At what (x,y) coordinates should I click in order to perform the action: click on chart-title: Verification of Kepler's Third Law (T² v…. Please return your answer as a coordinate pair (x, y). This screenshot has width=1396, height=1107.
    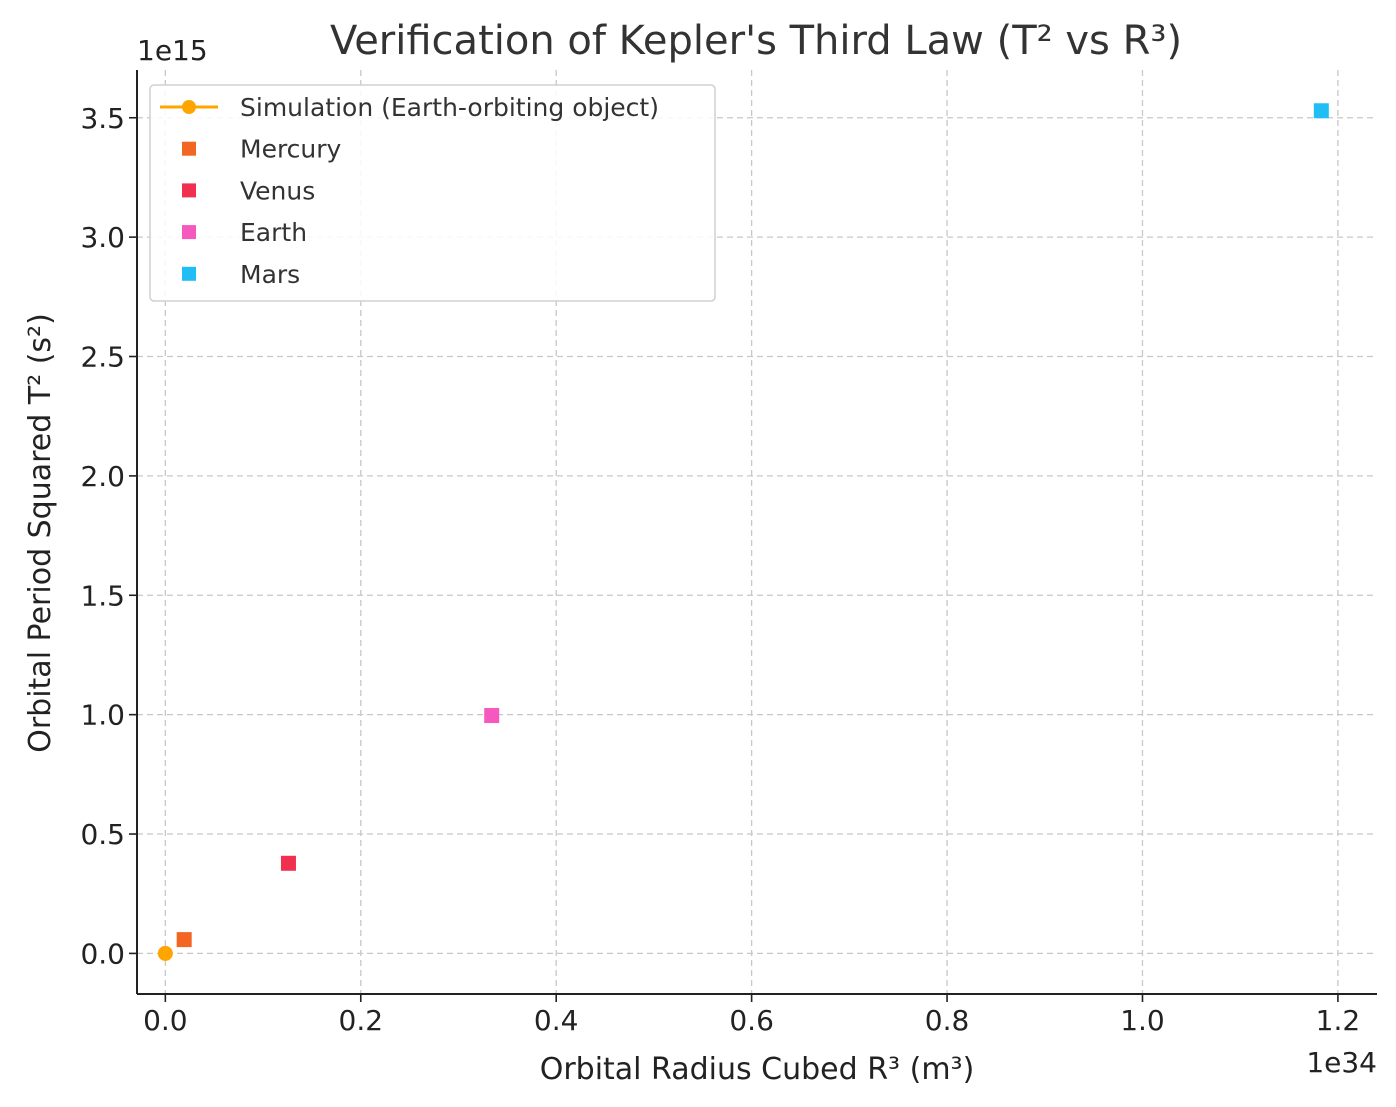
    Looking at the image, I should click on (756, 41).